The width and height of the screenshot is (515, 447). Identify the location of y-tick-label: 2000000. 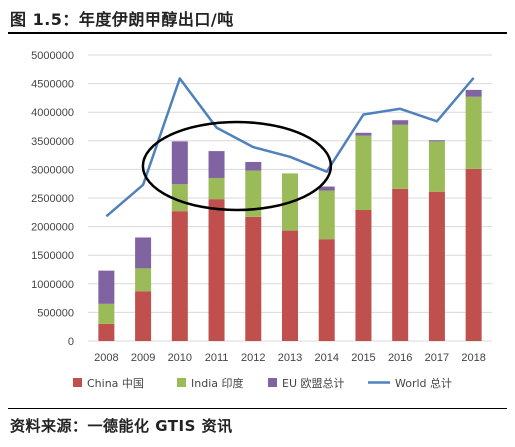
(52, 228).